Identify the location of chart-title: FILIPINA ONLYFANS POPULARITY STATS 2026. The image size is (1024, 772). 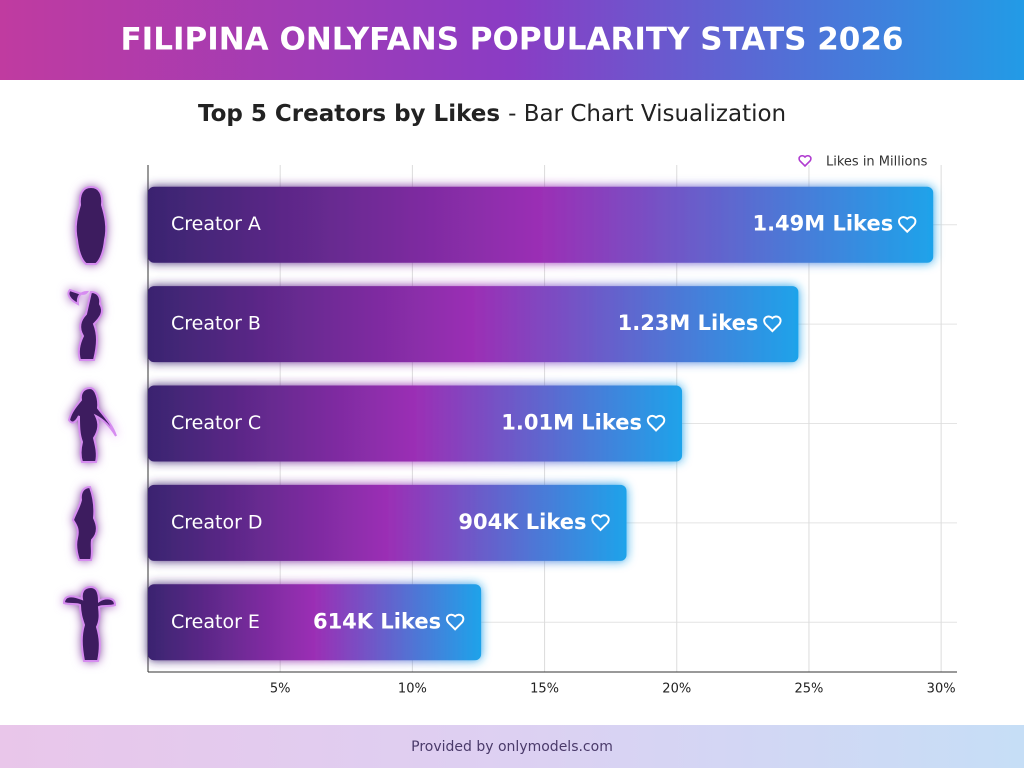
(511, 40).